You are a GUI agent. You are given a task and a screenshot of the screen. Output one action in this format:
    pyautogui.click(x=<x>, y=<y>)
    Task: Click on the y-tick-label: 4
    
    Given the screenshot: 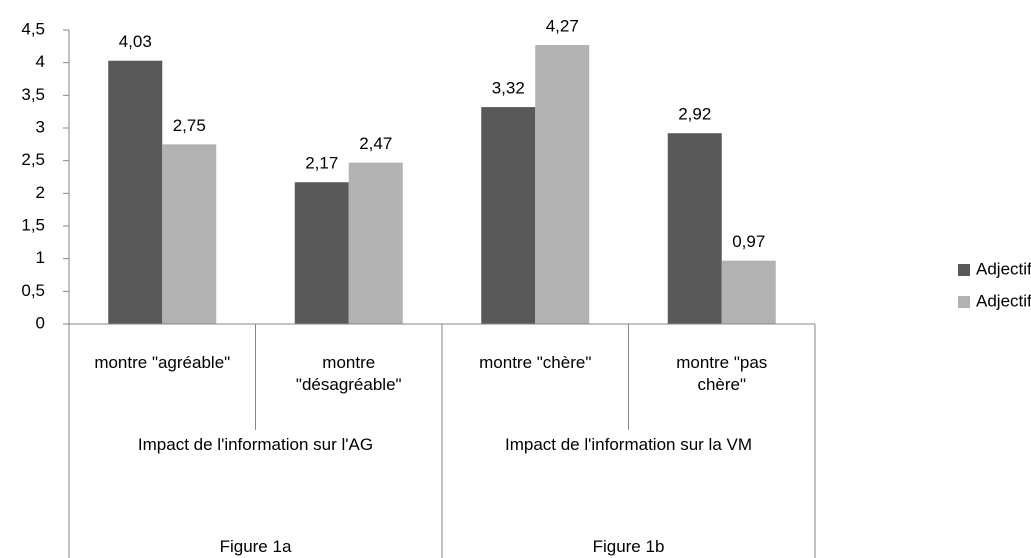 What is the action you would take?
    pyautogui.click(x=40, y=61)
    